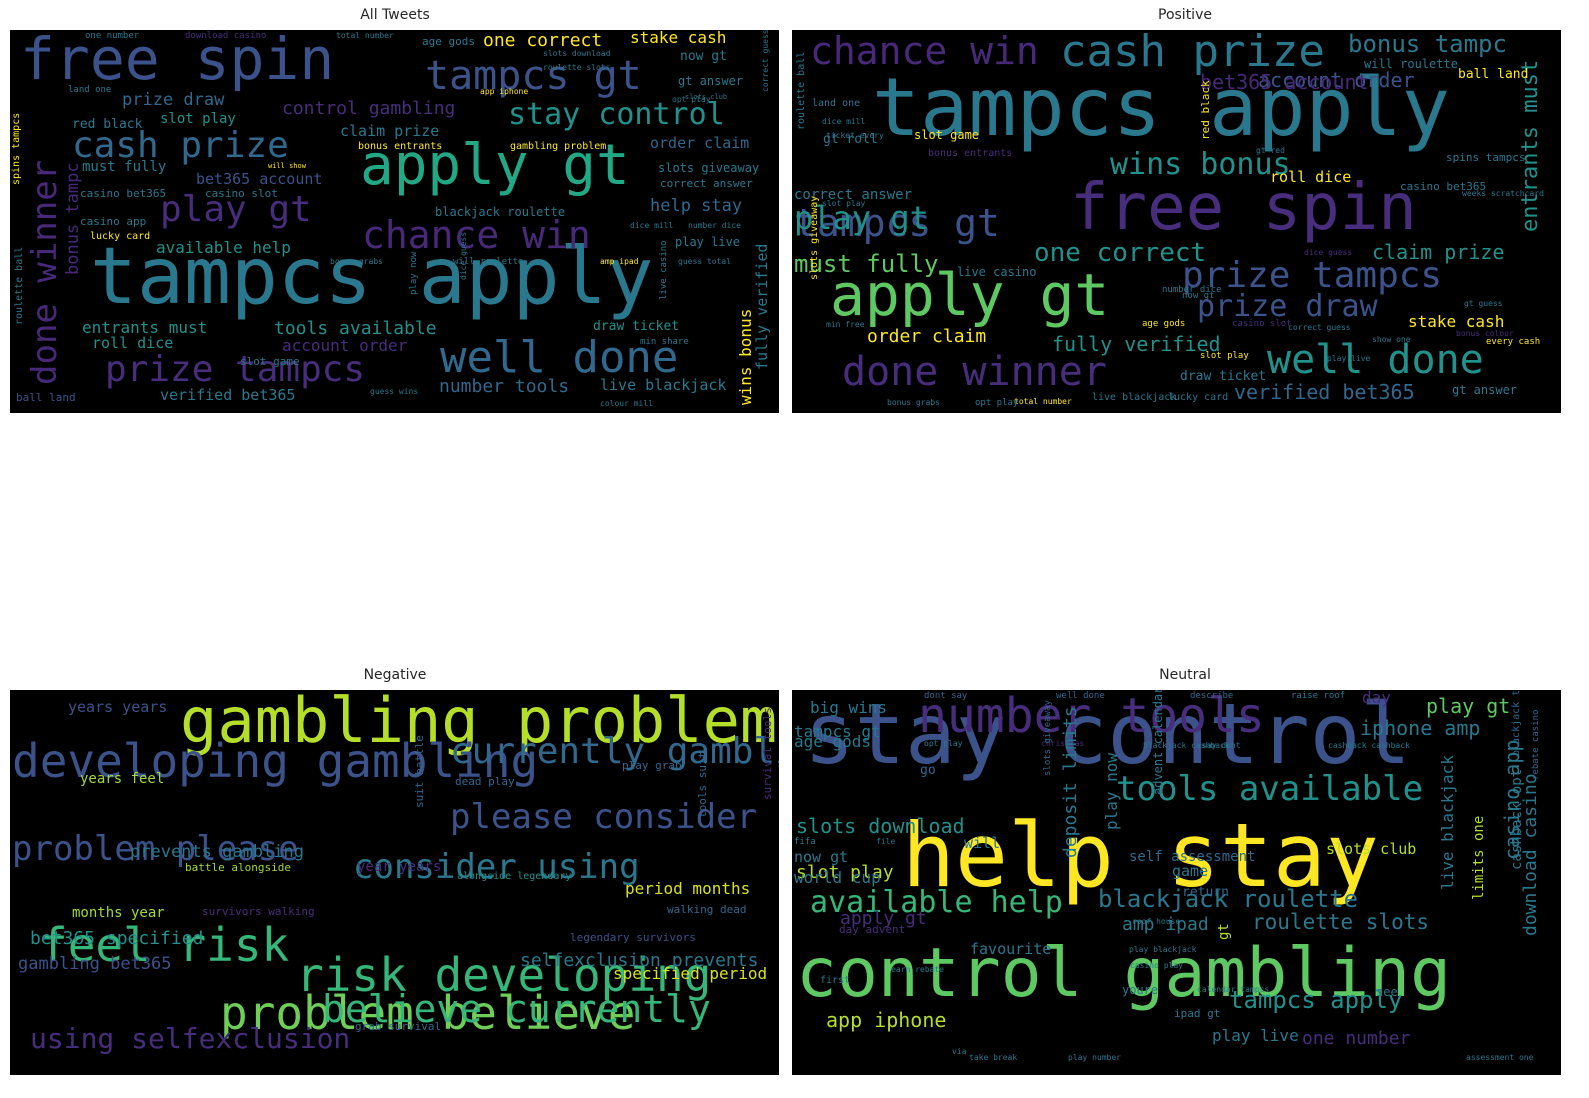 This screenshot has width=1589, height=1098. I want to click on cloud-word: consider using, so click(496, 867).